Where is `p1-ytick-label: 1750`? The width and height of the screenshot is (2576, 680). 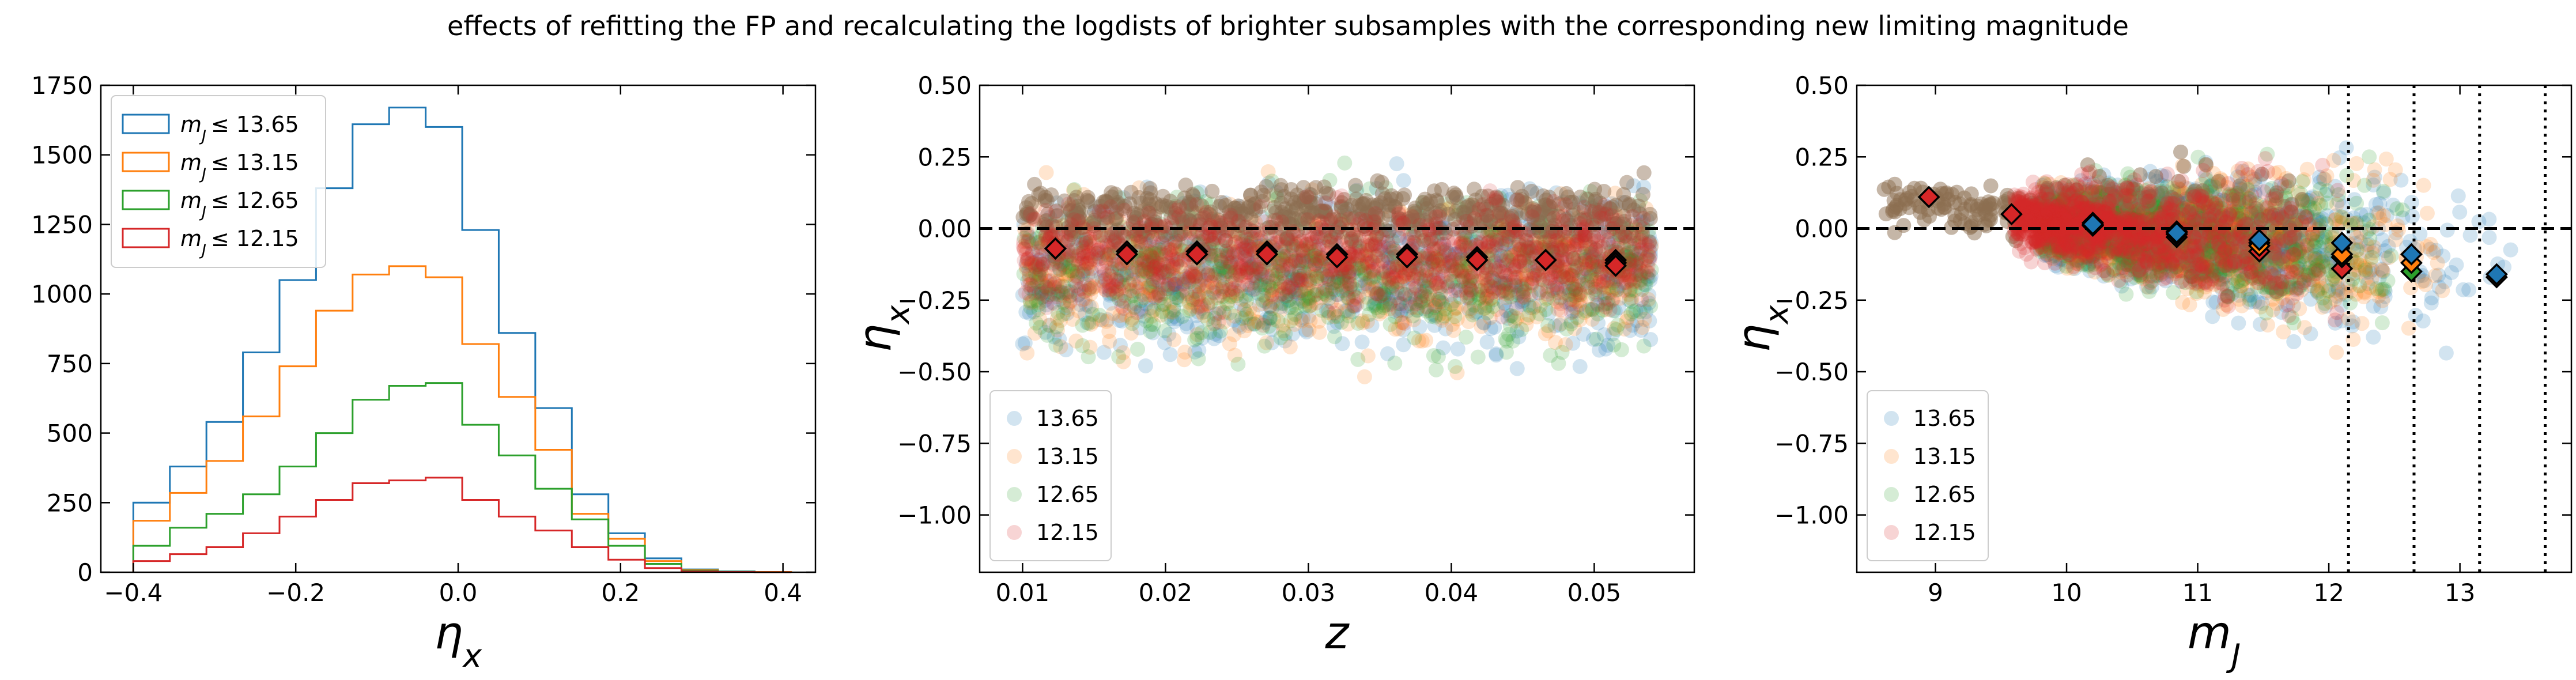
p1-ytick-label: 1750 is located at coordinates (62, 85).